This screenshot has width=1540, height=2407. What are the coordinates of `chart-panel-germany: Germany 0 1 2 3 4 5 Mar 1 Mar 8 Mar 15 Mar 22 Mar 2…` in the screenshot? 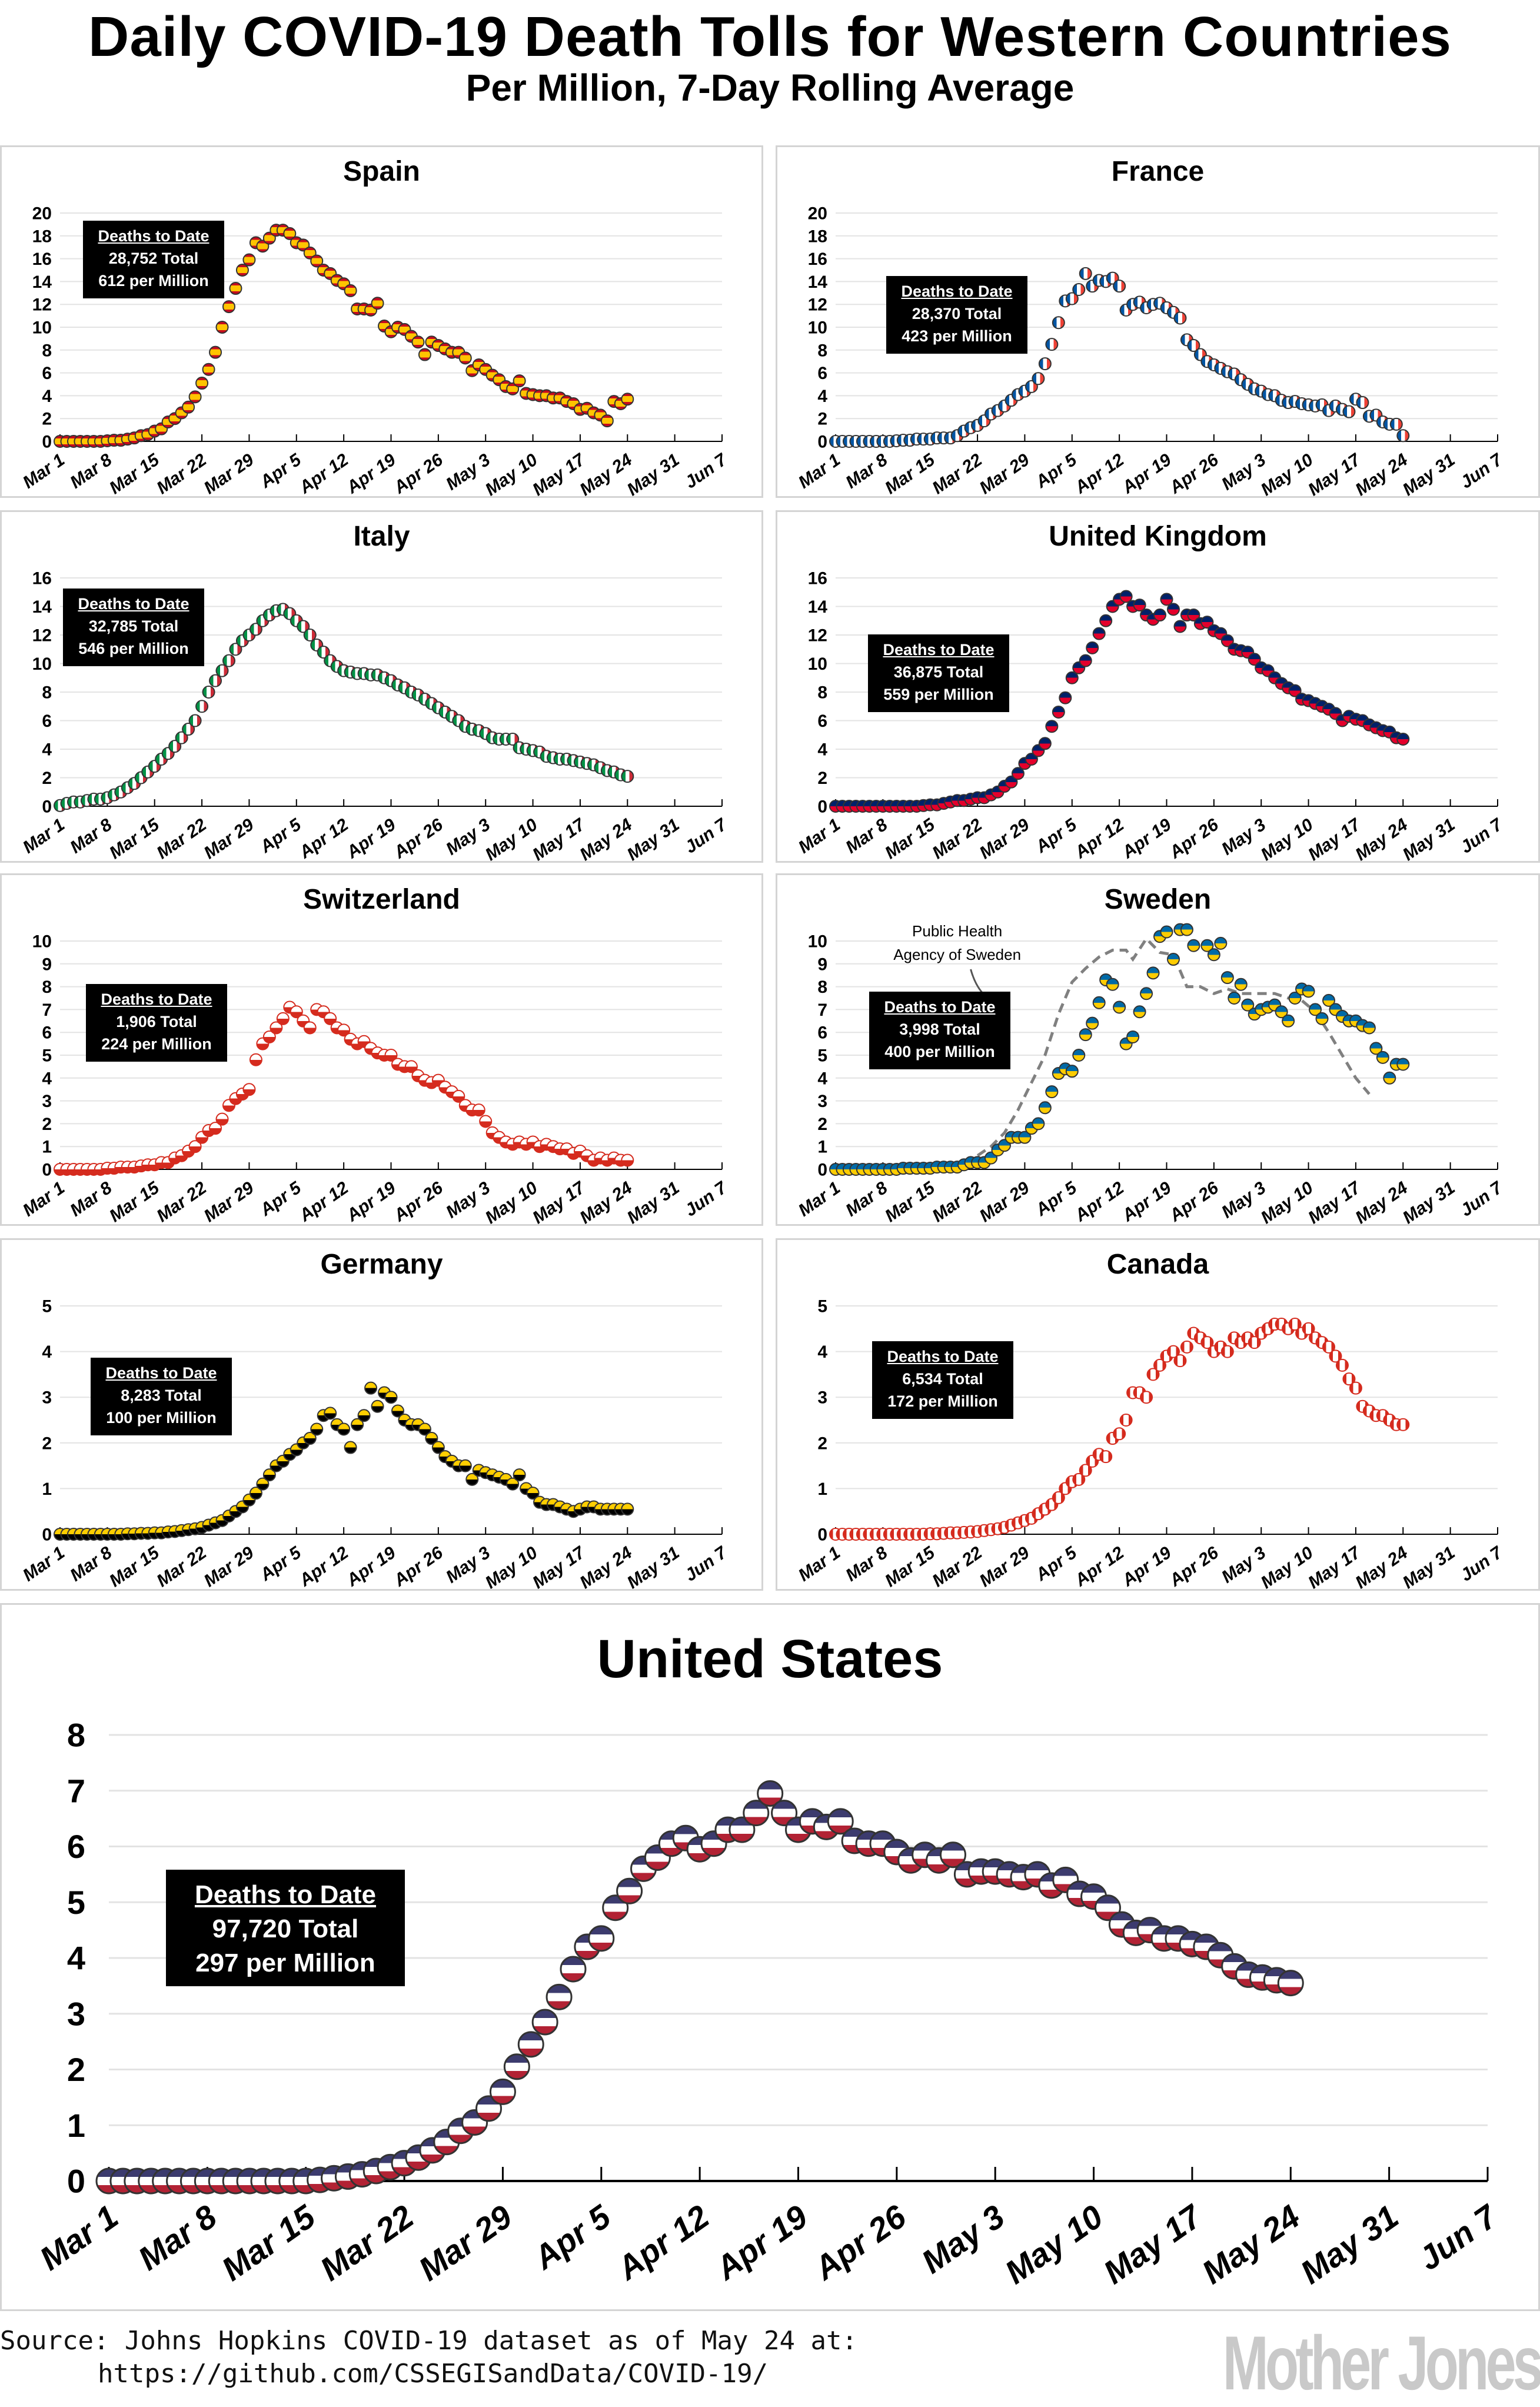 It's located at (381, 1415).